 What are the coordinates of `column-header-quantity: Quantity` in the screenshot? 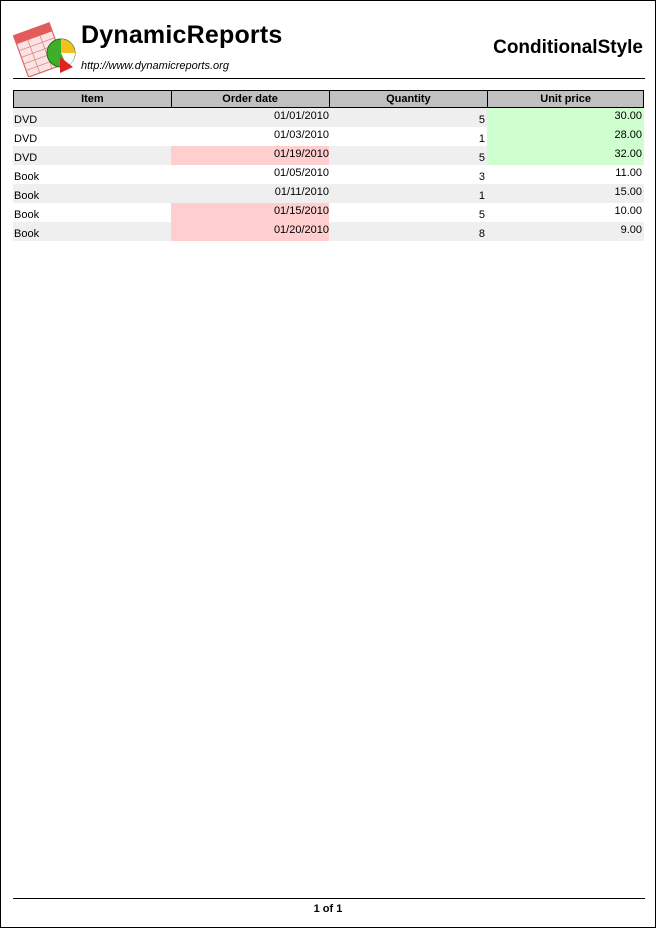 It's located at (408, 99).